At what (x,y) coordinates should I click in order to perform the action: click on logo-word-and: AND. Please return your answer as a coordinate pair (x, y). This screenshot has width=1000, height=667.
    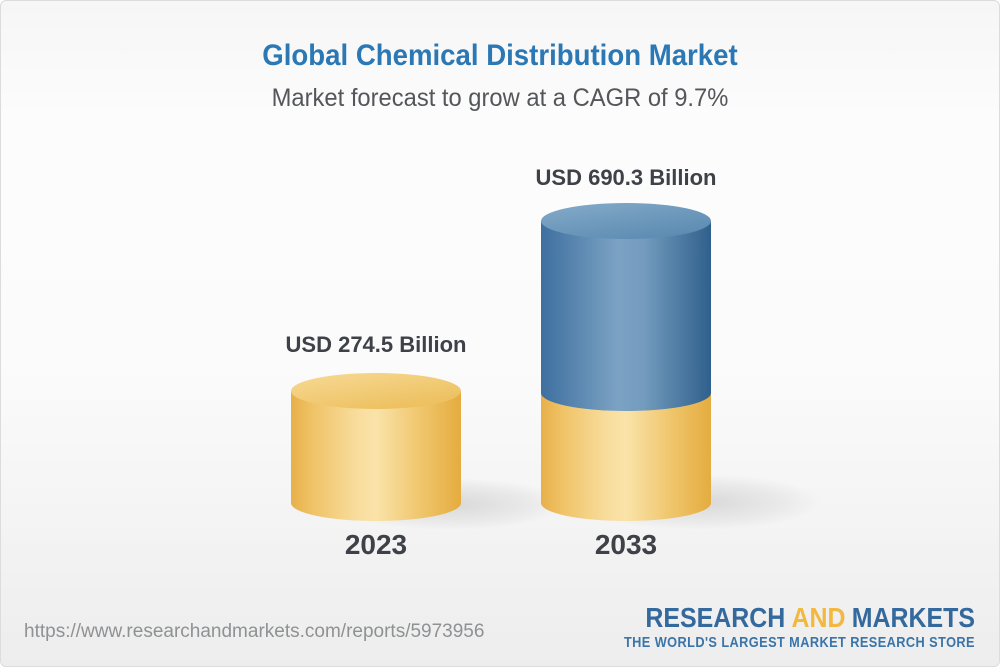
    Looking at the image, I should click on (818, 617).